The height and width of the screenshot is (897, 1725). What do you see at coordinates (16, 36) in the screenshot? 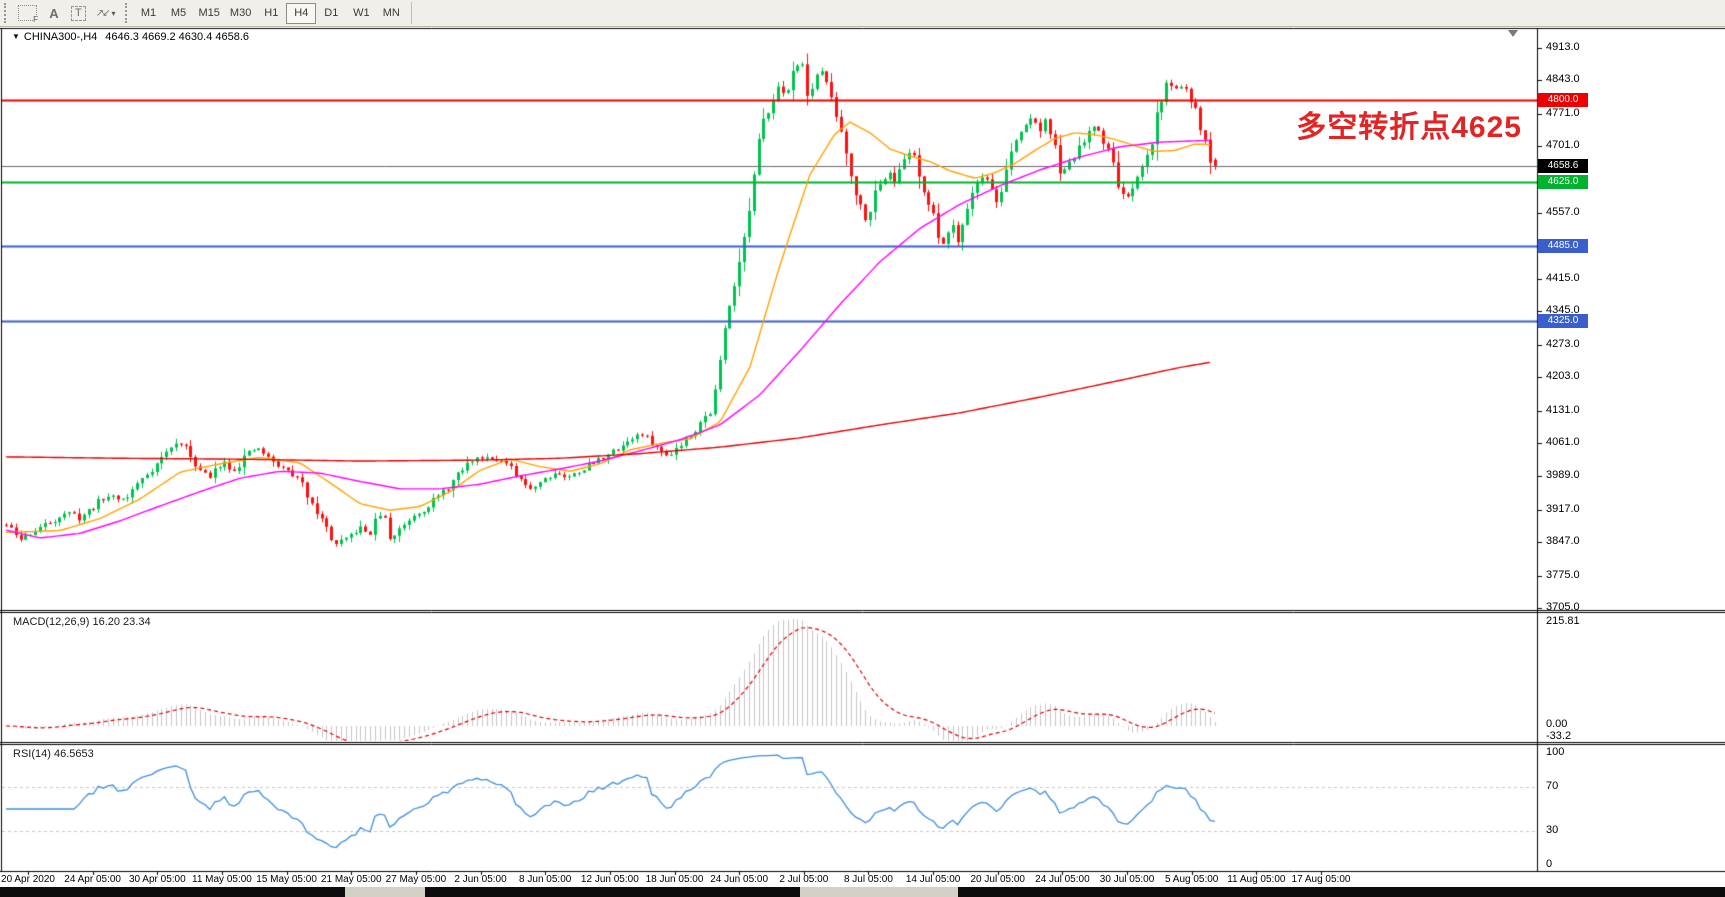
I see `symbol-dropdown-icon: ▼` at bounding box center [16, 36].